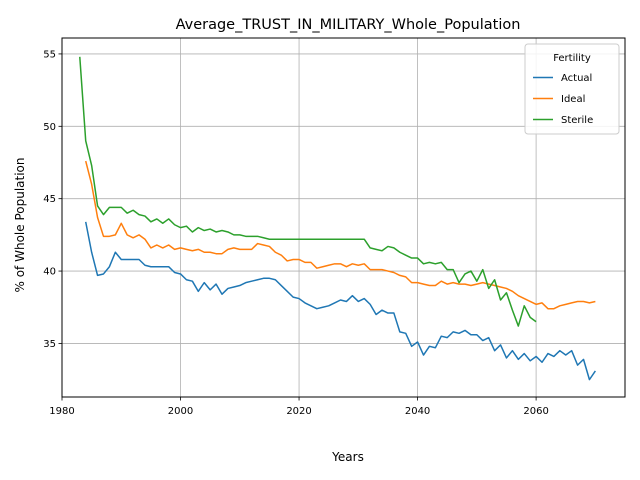 This screenshot has width=640, height=480. What do you see at coordinates (49, 272) in the screenshot?
I see `y-tick-label: 40` at bounding box center [49, 272].